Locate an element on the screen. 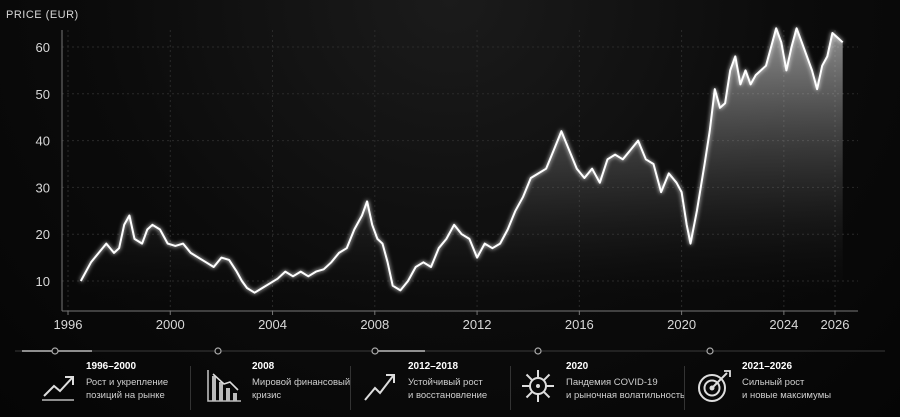 This screenshot has width=900, height=417. y-tick-label: 30 is located at coordinates (43, 187).